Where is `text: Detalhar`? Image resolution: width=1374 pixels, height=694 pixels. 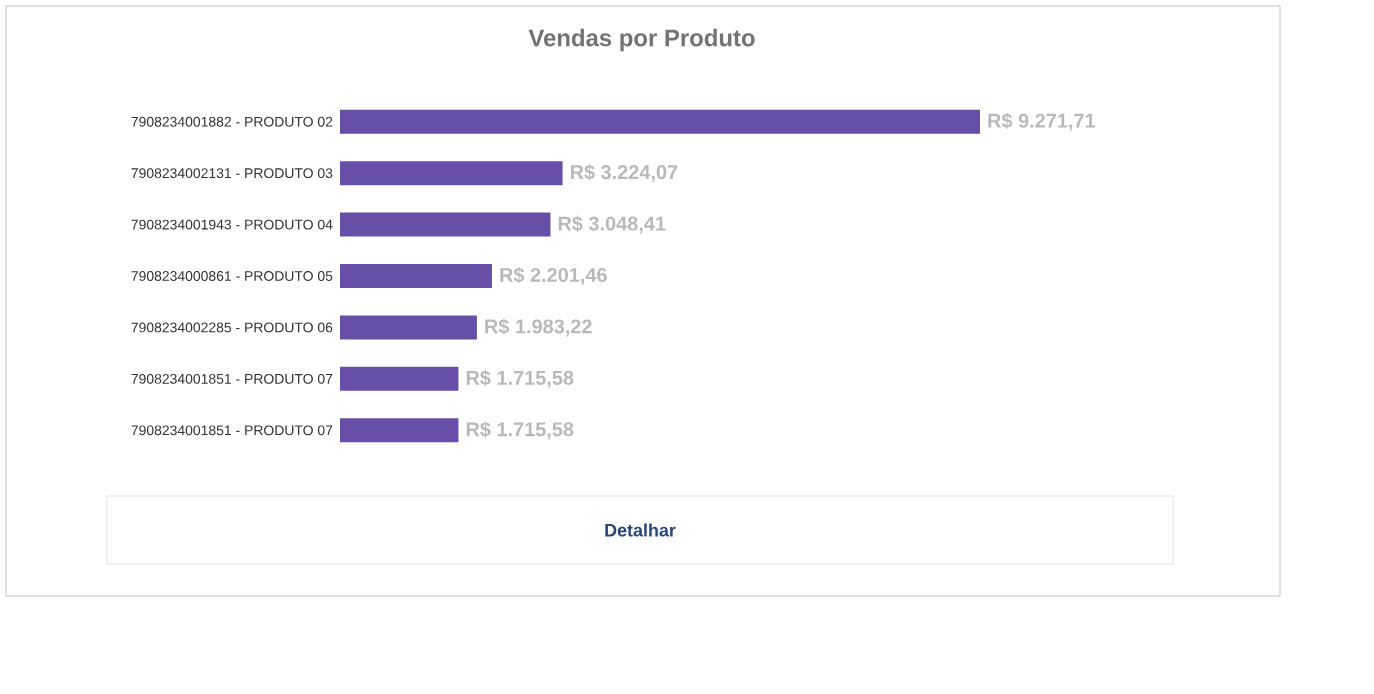 text: Detalhar is located at coordinates (640, 530).